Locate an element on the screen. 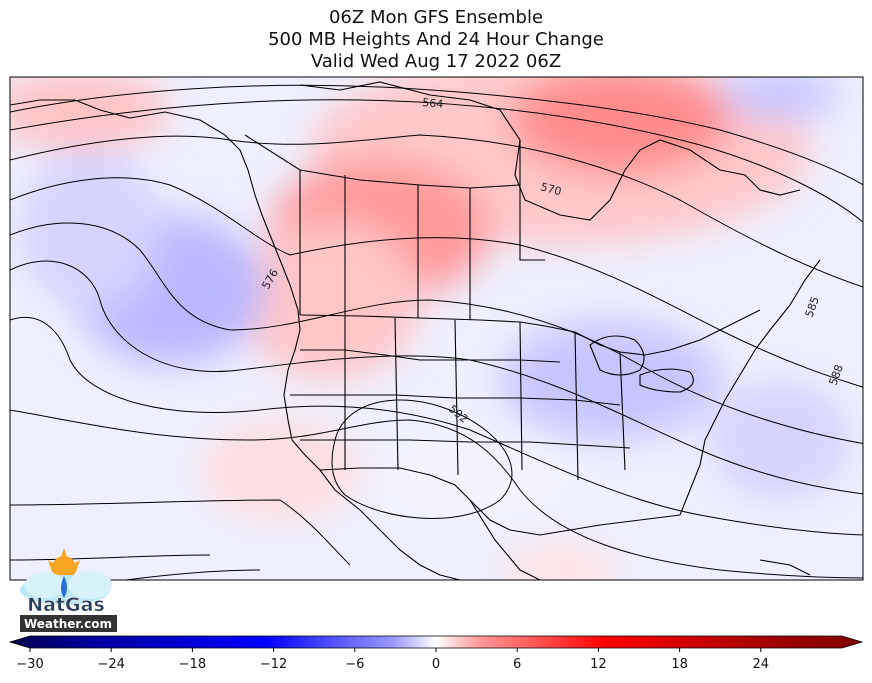 The width and height of the screenshot is (872, 683). chart-title-line-1: 06Z Mon GFS Ensemble is located at coordinates (436, 17).